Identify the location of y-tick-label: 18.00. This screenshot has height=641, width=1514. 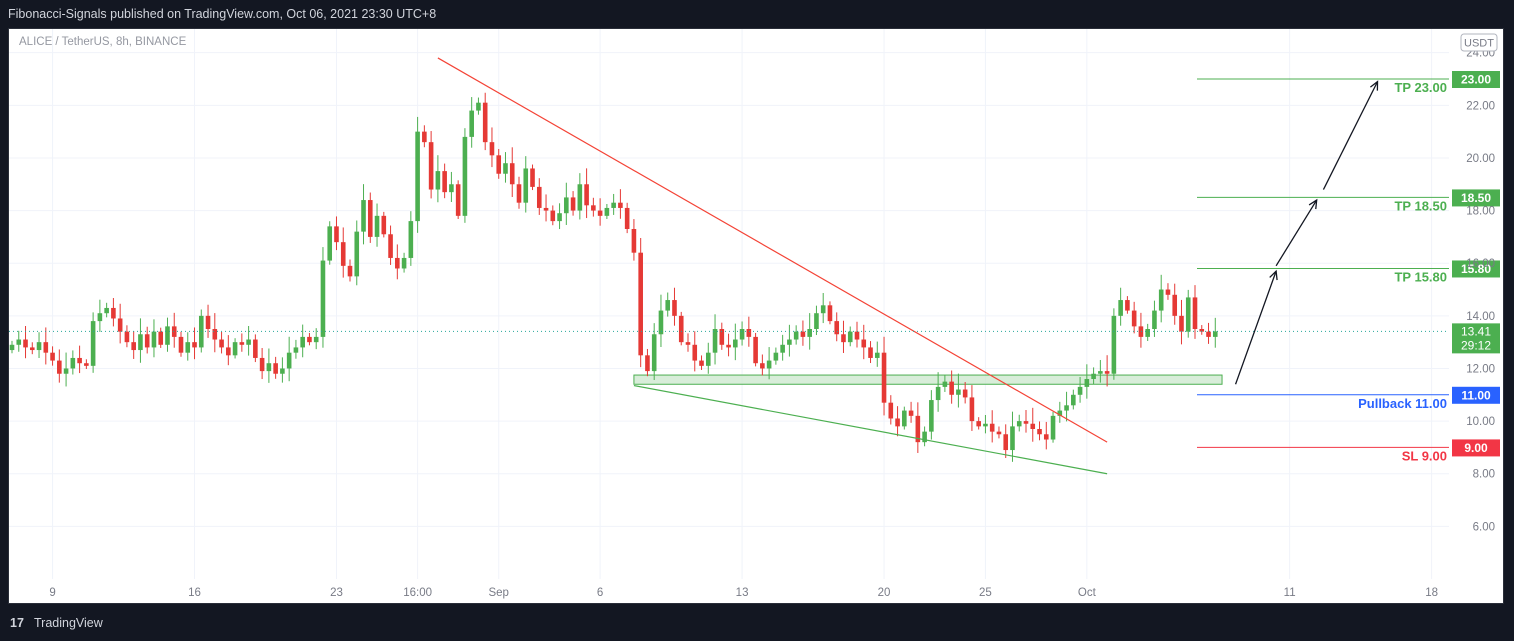
(1480, 212).